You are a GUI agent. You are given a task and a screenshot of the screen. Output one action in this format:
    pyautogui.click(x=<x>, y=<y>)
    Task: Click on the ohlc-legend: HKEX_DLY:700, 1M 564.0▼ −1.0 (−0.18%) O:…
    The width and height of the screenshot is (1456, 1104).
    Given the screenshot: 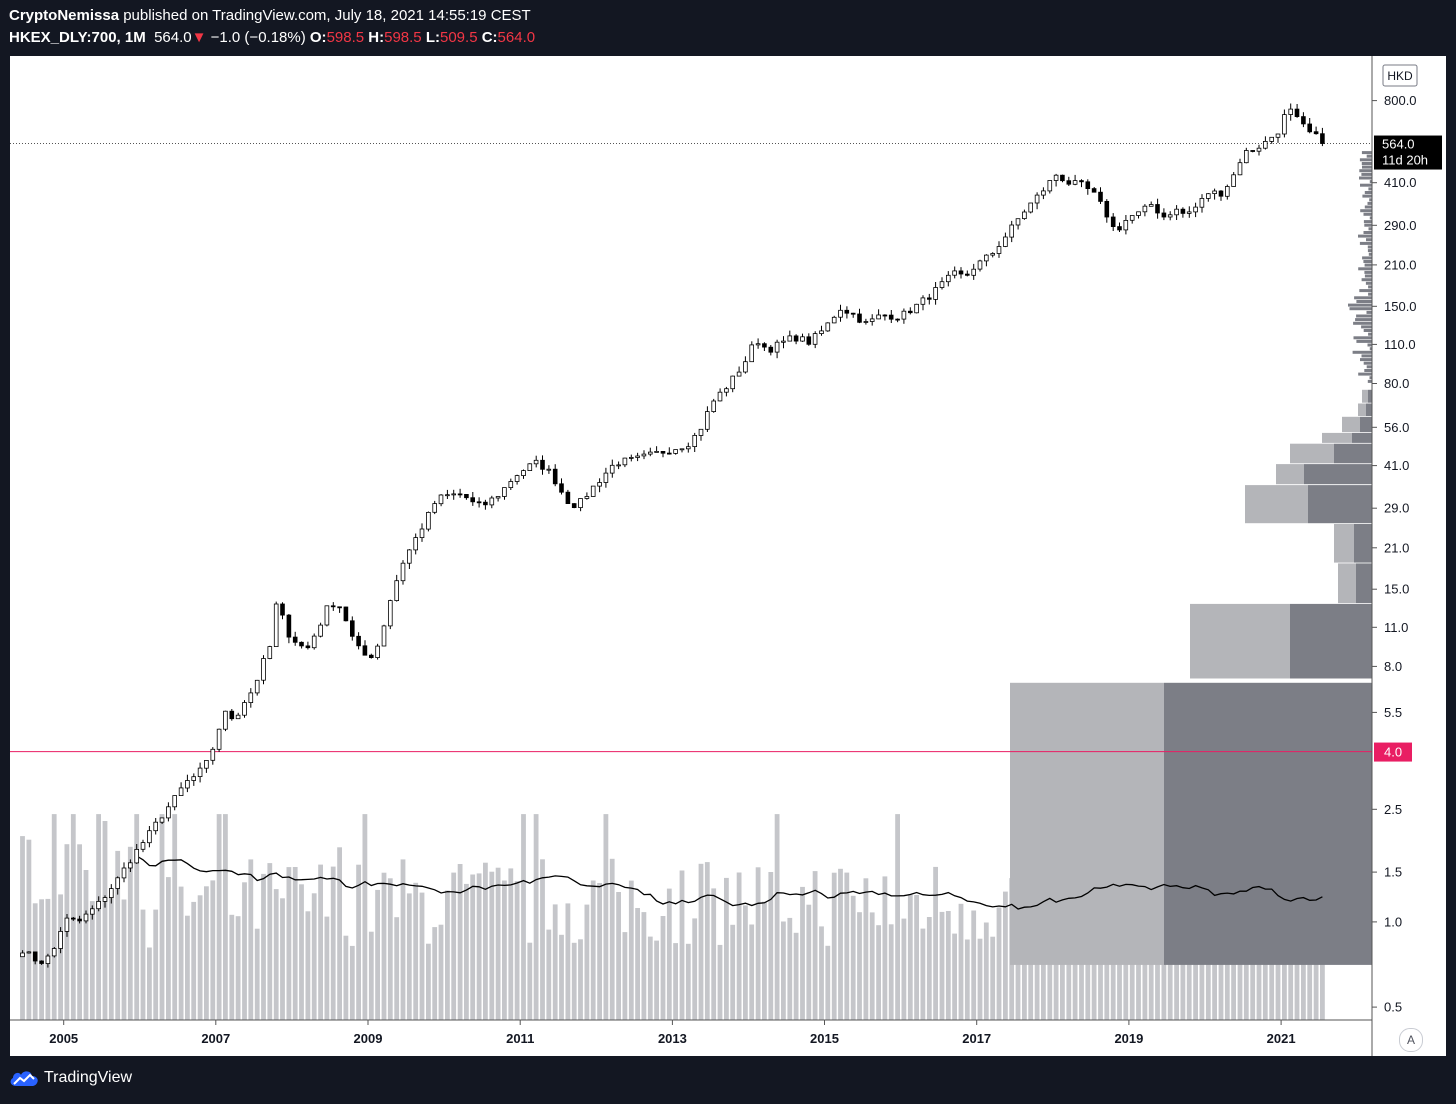 What is the action you would take?
    pyautogui.click(x=272, y=37)
    